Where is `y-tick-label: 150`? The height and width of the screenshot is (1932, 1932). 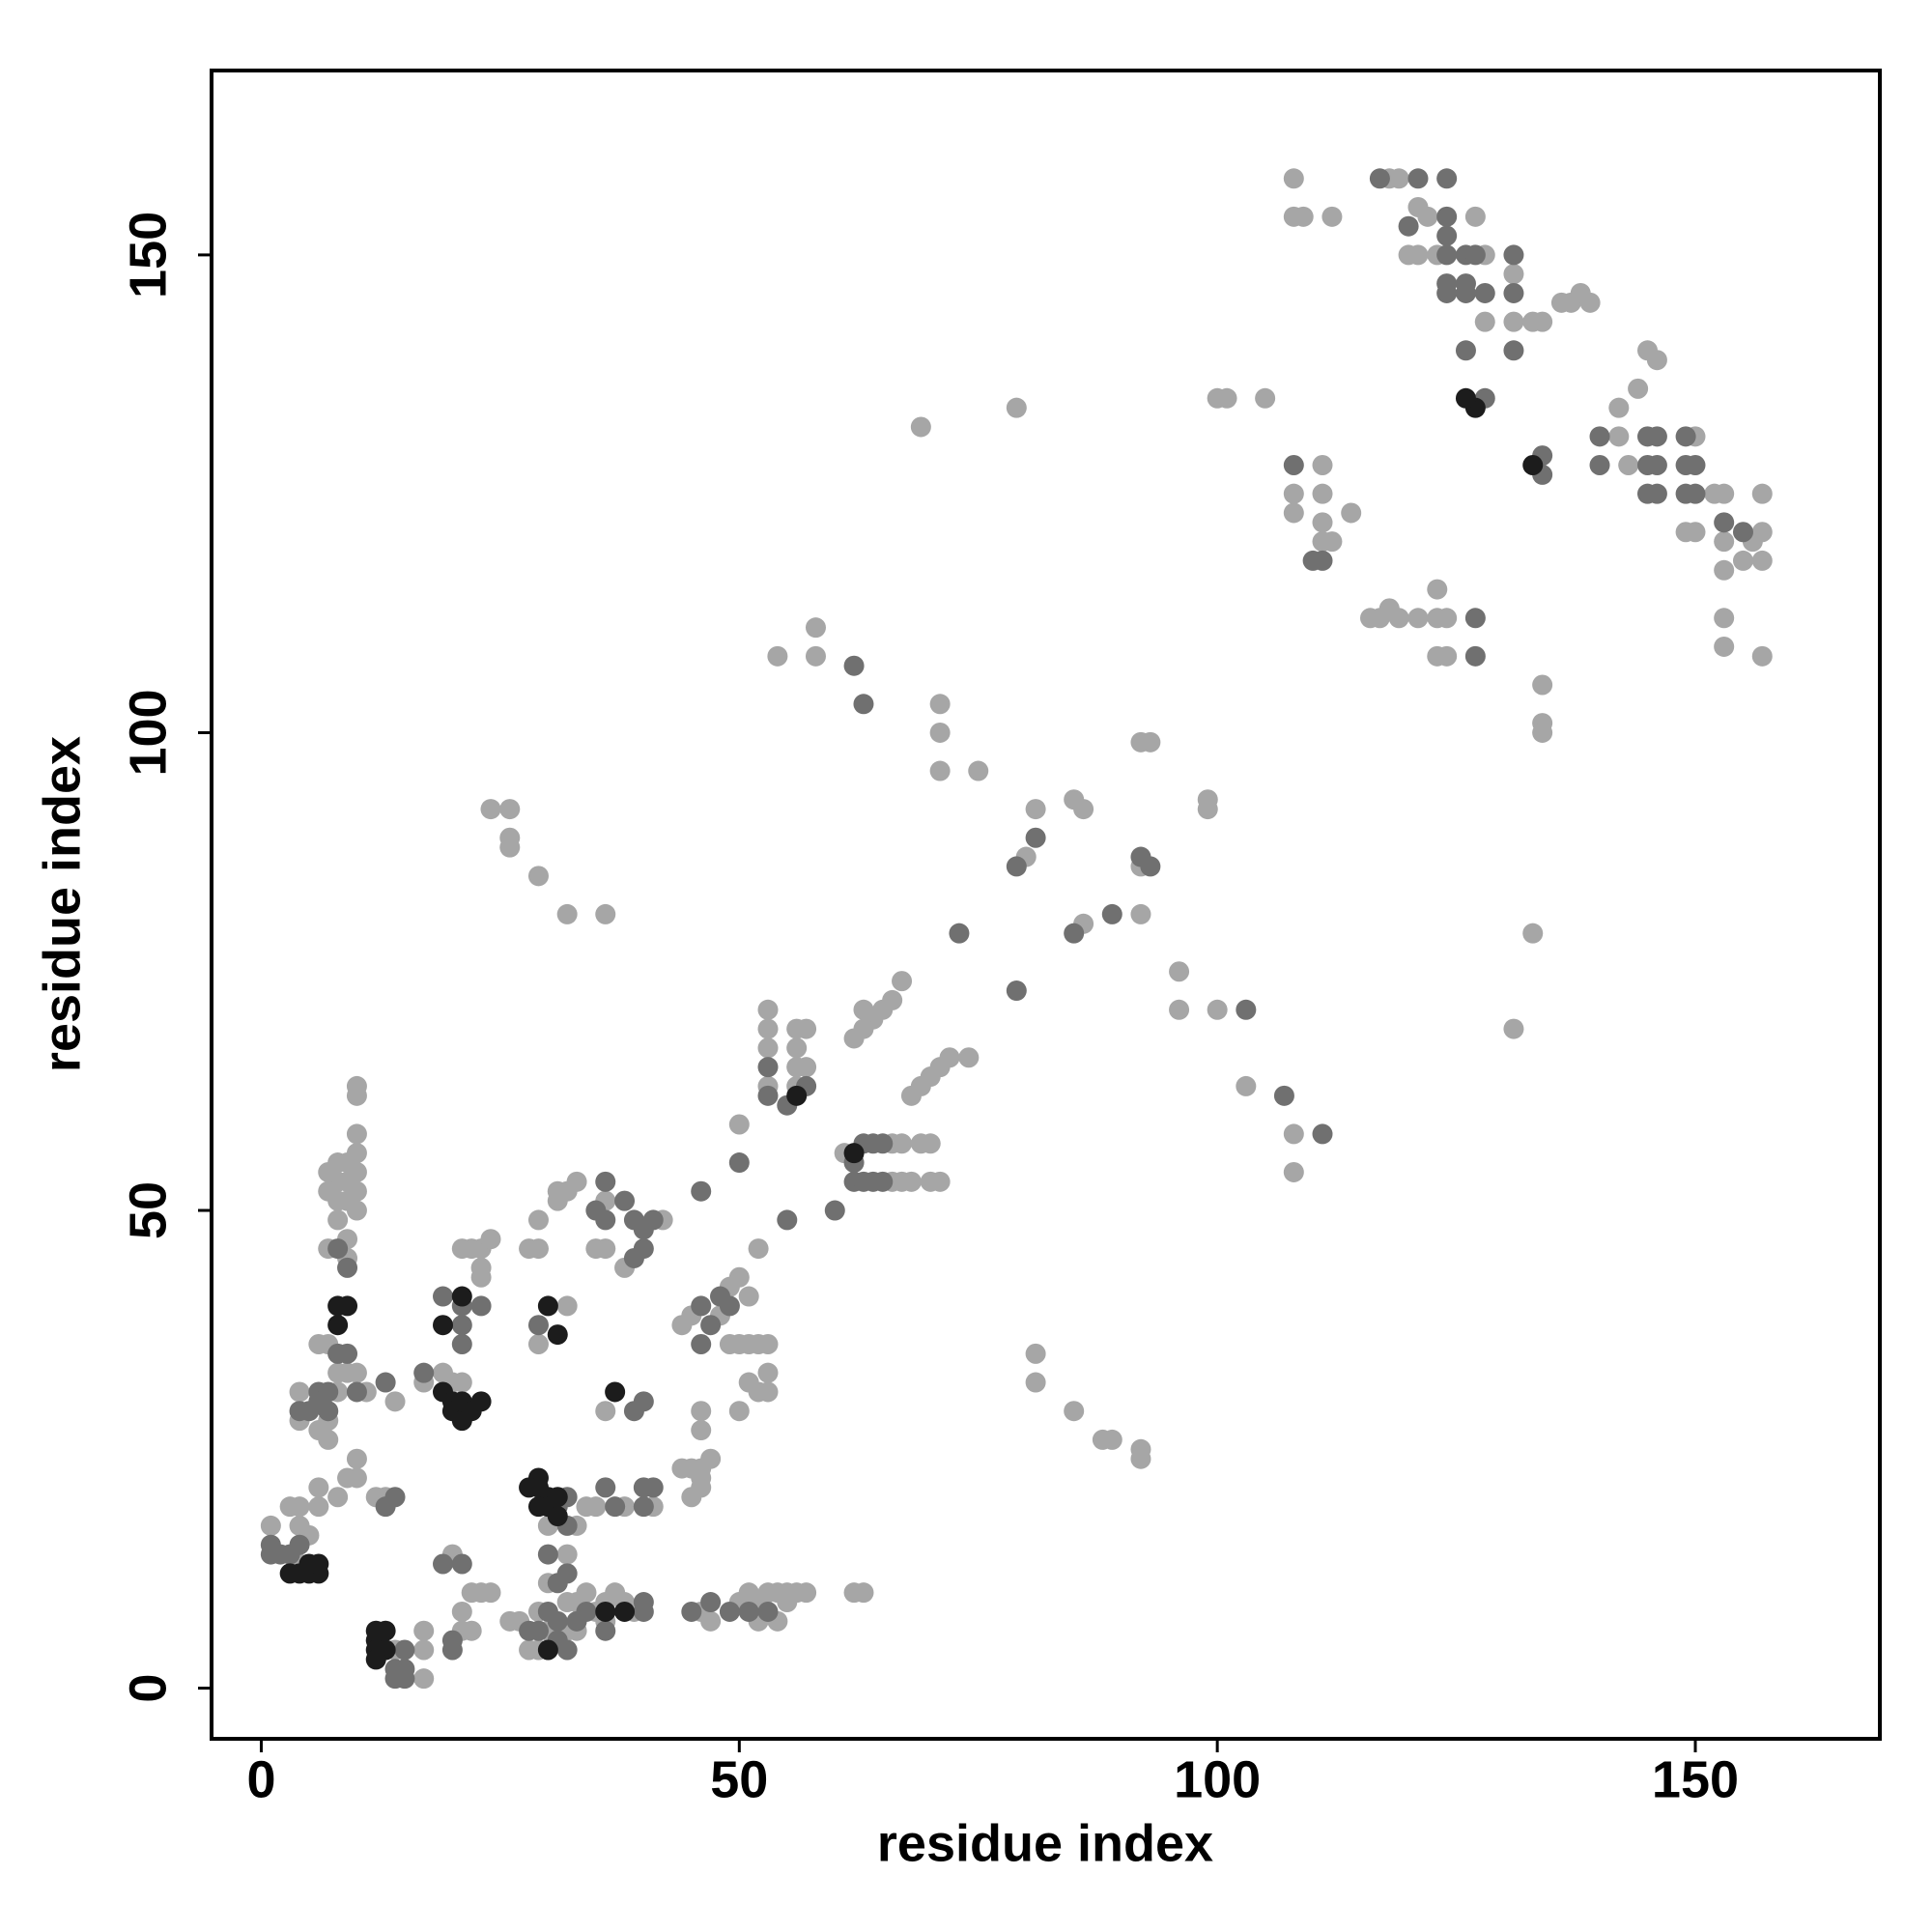 y-tick-label: 150 is located at coordinates (148, 255).